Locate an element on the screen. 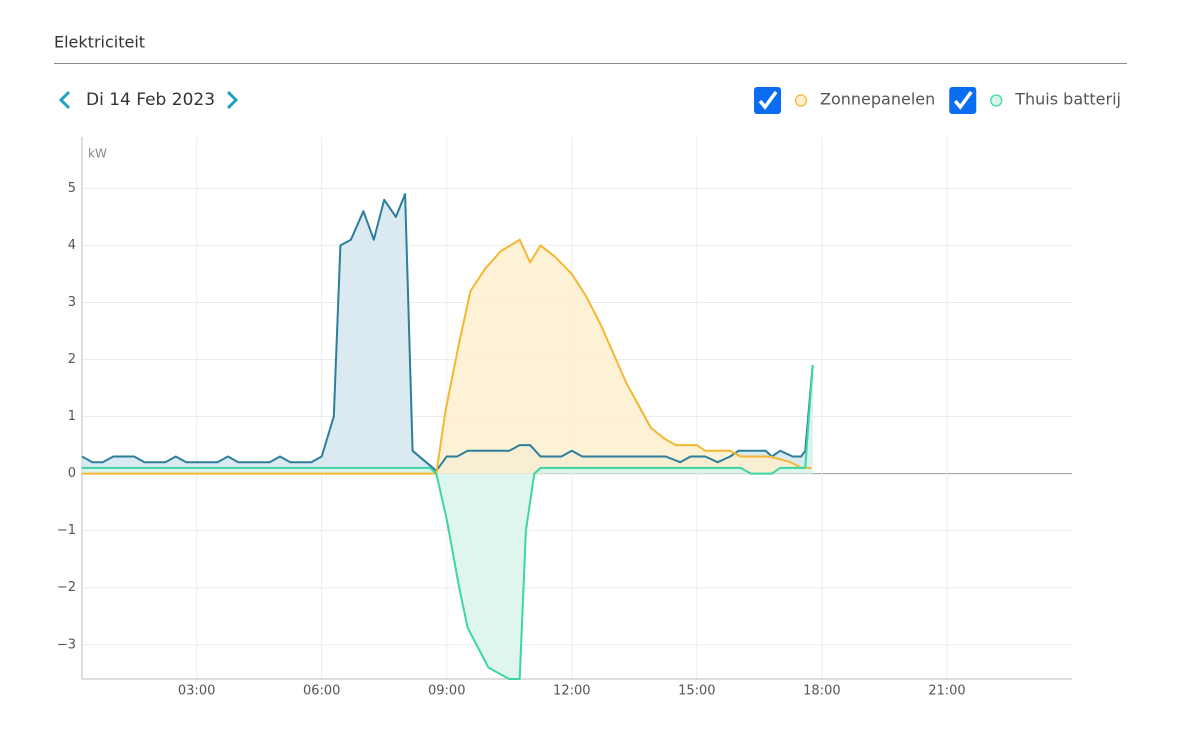  date-label: Di 14 Feb 2023 is located at coordinates (150, 100).